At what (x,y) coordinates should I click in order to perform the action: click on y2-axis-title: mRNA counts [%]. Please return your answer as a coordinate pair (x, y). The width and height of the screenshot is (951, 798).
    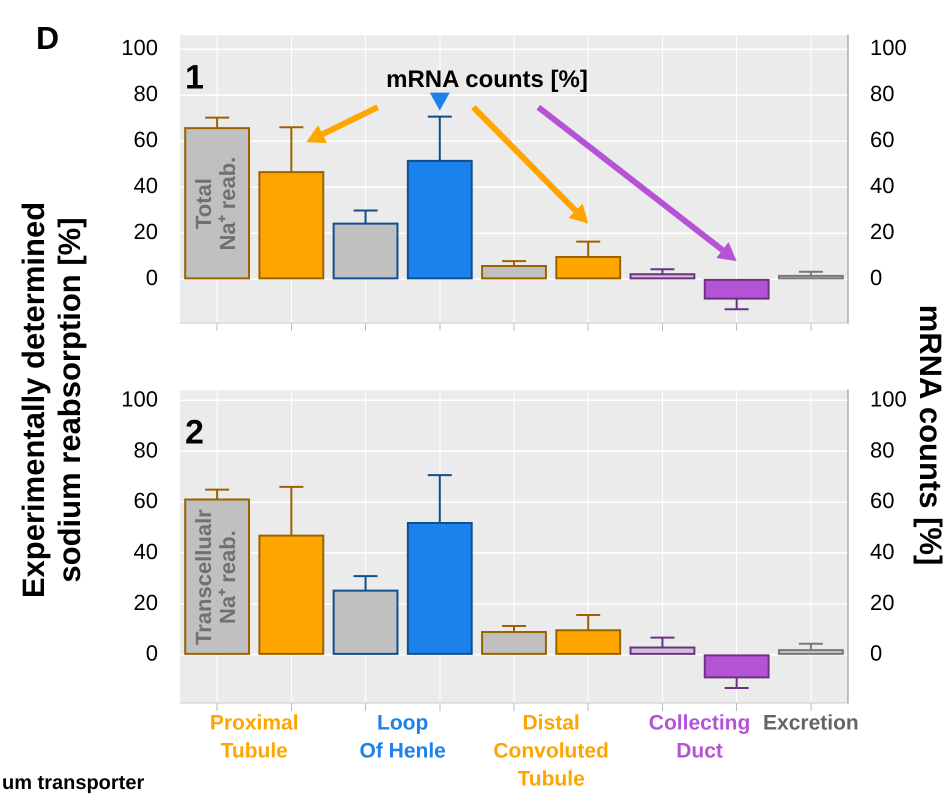
    Looking at the image, I should click on (930, 435).